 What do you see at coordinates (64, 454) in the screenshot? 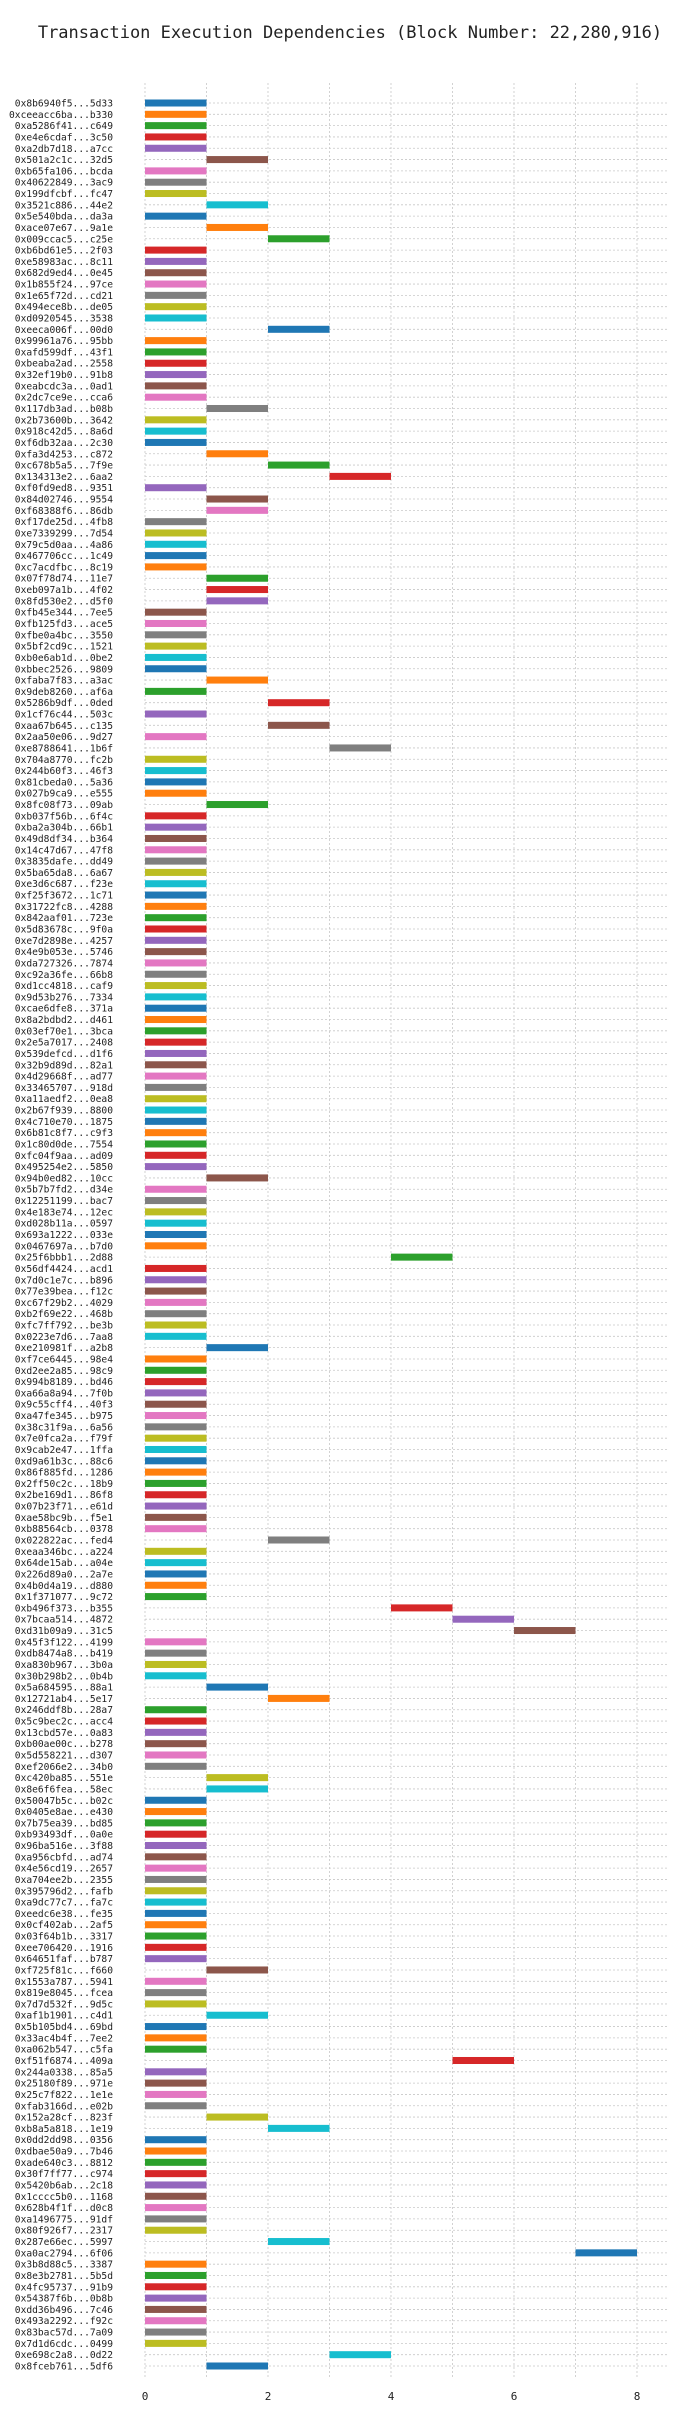
I see `tx-hash-label: 0xfa3d4253...c872` at bounding box center [64, 454].